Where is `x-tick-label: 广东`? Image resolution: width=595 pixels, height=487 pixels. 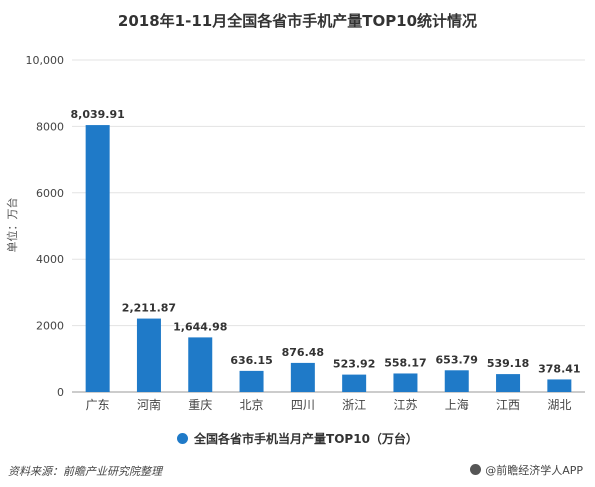 x-tick-label: 广东 is located at coordinates (98, 405).